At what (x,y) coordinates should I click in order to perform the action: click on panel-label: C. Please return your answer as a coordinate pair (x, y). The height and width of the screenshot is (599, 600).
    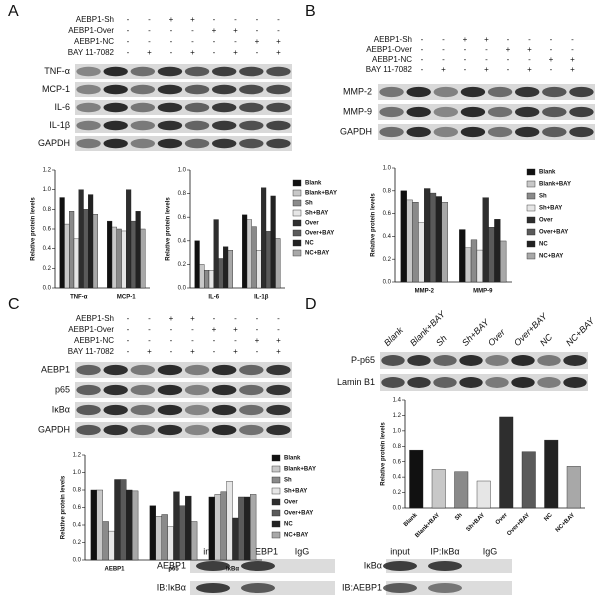
    Looking at the image, I should click on (14, 304).